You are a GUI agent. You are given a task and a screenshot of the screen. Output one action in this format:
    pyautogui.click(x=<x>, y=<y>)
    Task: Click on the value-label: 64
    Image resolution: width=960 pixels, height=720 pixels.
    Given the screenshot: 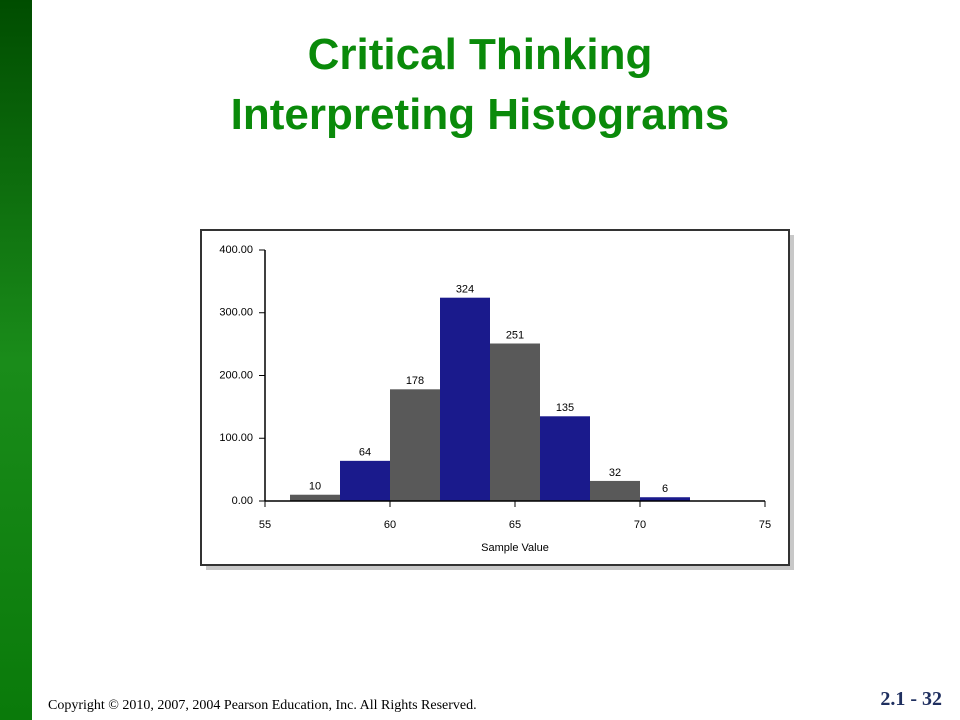 What is the action you would take?
    pyautogui.click(x=365, y=453)
    